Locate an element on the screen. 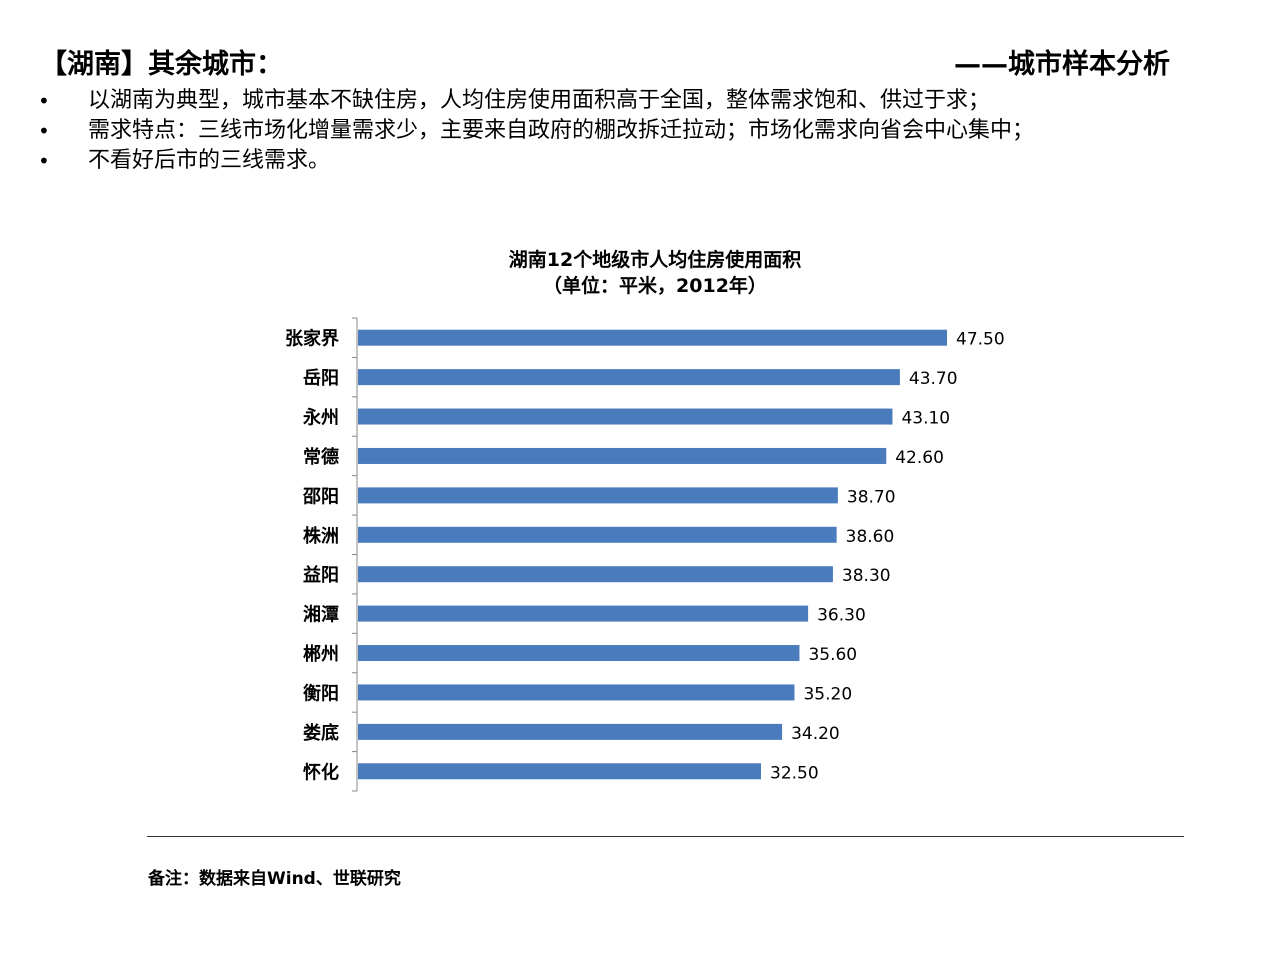  data-label: 43.70 is located at coordinates (933, 379).